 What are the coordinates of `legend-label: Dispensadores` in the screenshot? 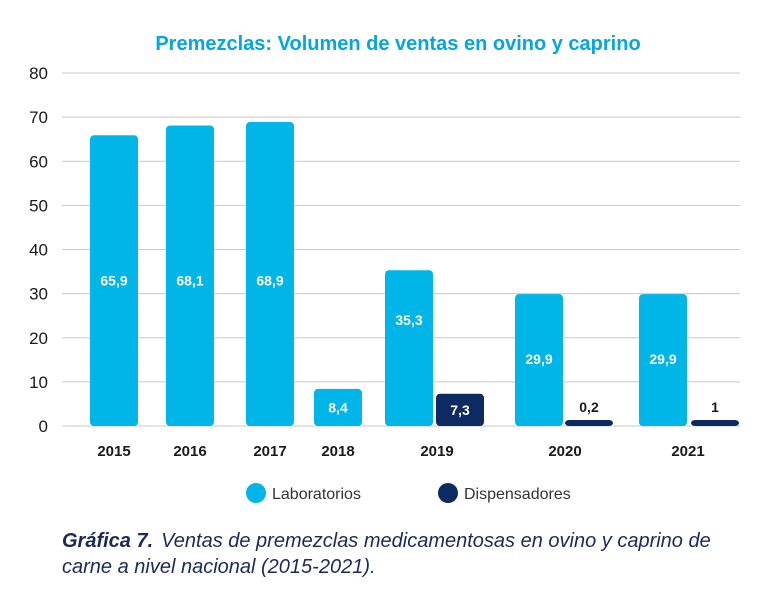 It's located at (517, 494).